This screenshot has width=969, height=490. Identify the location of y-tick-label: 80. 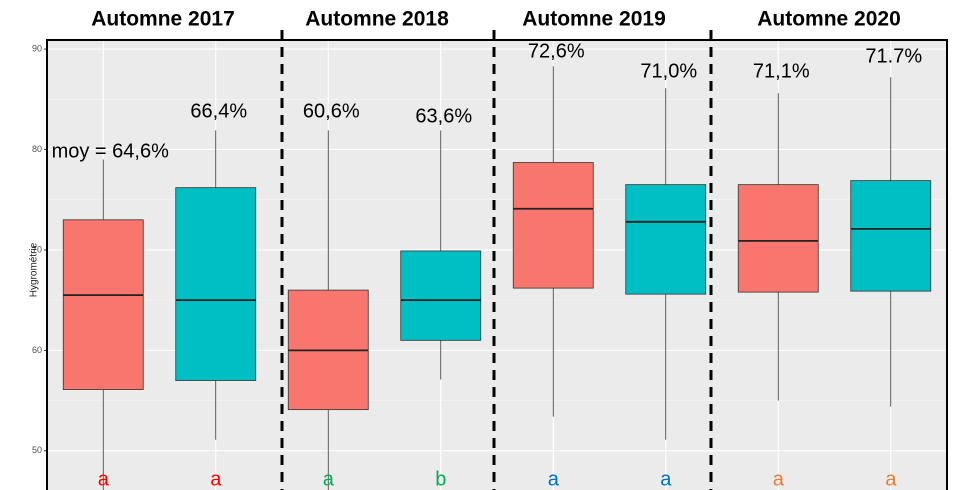
(37, 149).